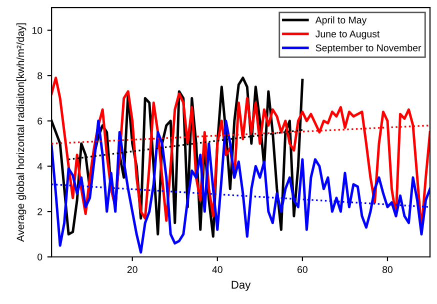  Describe the element at coordinates (217, 270) in the screenshot. I see `x-tick-label: 40` at that location.